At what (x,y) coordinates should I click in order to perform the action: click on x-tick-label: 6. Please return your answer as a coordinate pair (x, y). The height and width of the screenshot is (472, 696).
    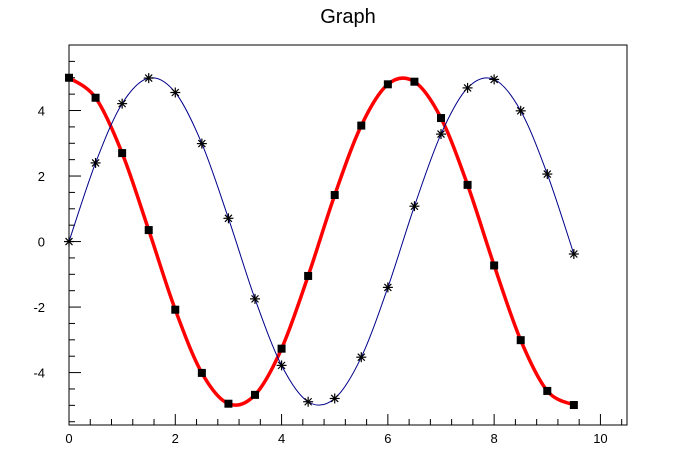
    Looking at the image, I should click on (387, 438).